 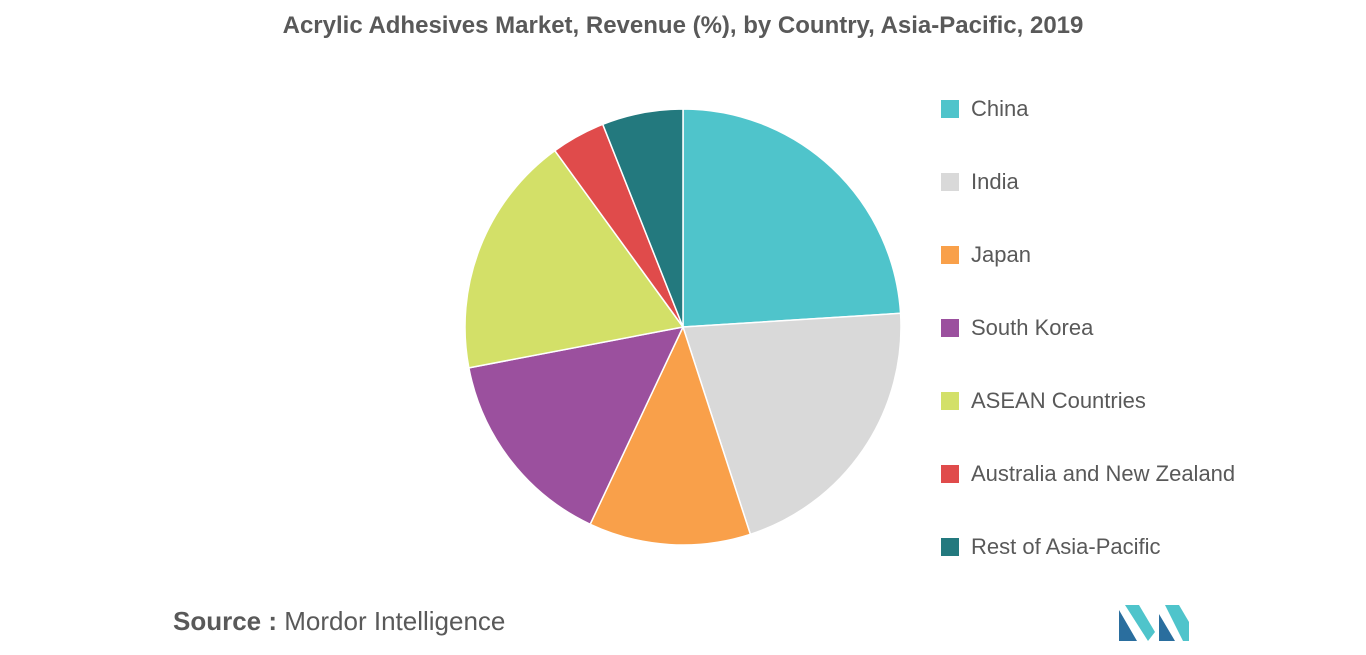 I want to click on legend-item-australia-and-new-zealand: Australia and New Zealand, so click(x=1088, y=474).